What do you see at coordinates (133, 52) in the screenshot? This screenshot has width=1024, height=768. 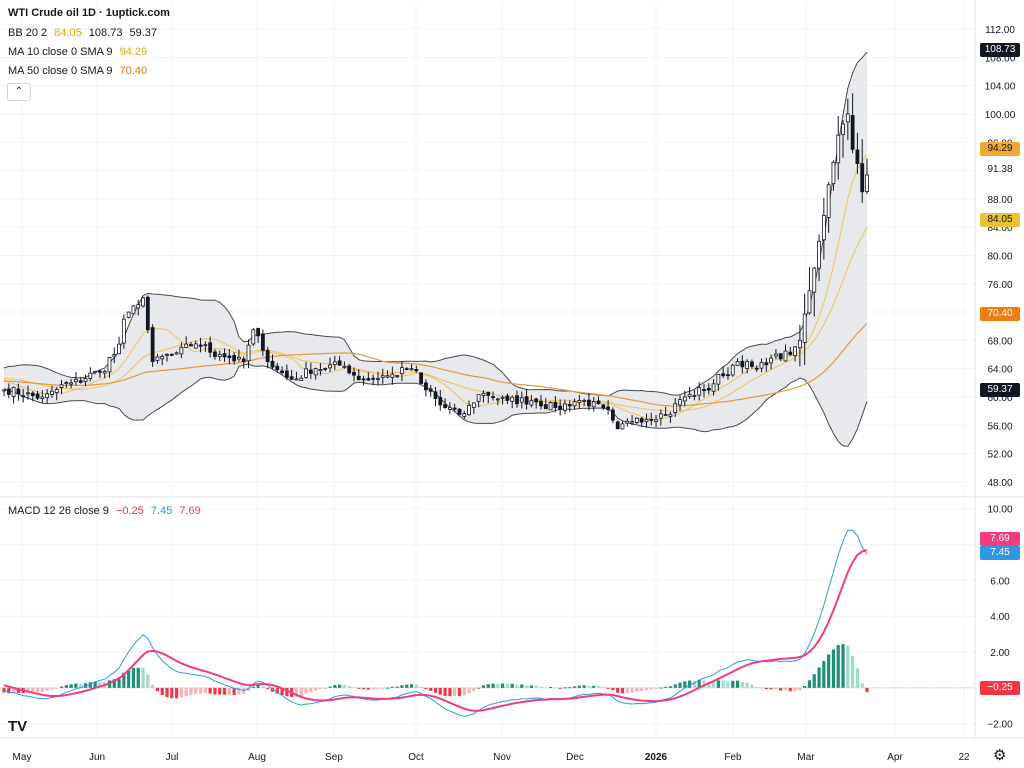 I see `ma10-value: 94.29` at bounding box center [133, 52].